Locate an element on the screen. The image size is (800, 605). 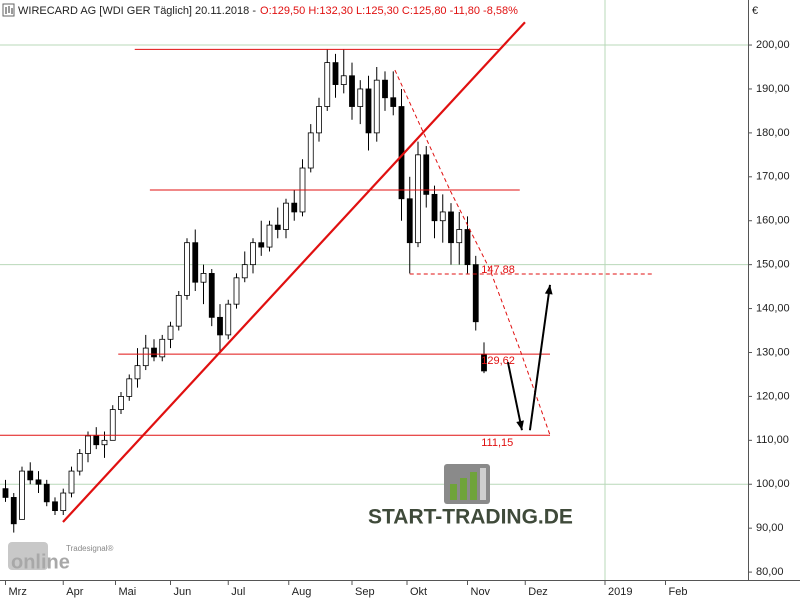
x-tick-label: 2019 is located at coordinates (620, 592).